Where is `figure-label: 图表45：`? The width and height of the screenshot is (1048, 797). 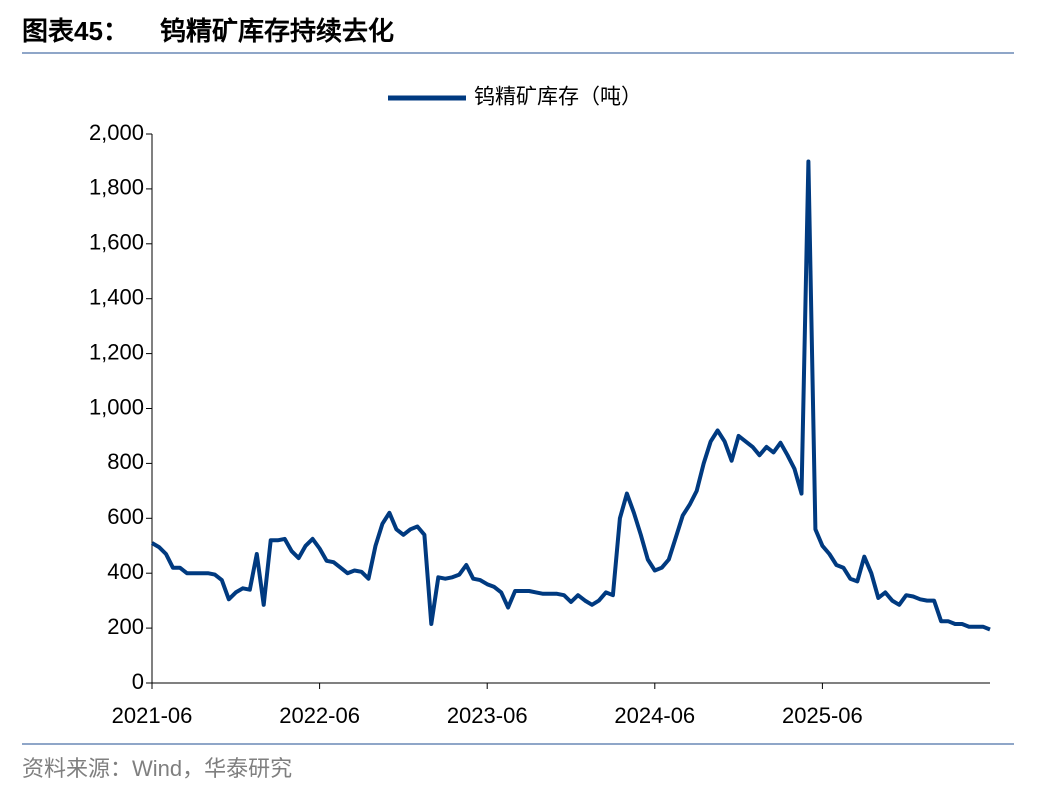 figure-label: 图表45： is located at coordinates (75, 31).